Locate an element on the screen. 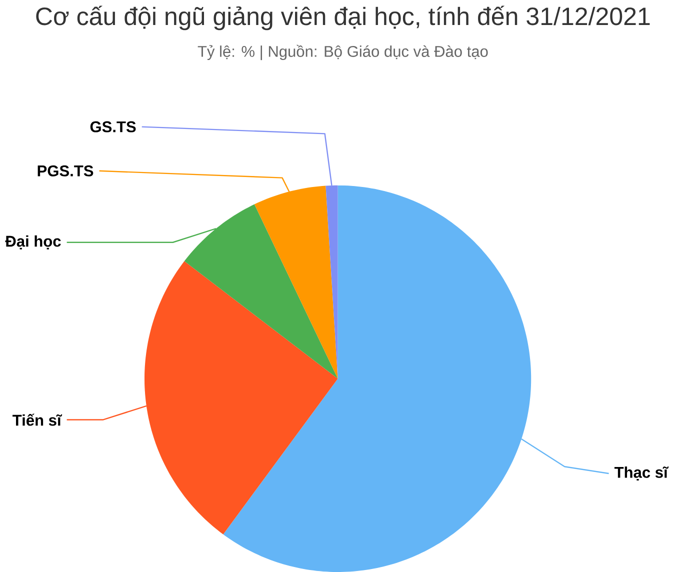 The width and height of the screenshot is (673, 572). chart-subtitle: Tỷ lệ: % | Nguồn: Bộ Giáo dục và Đào tạo is located at coordinates (343, 52).